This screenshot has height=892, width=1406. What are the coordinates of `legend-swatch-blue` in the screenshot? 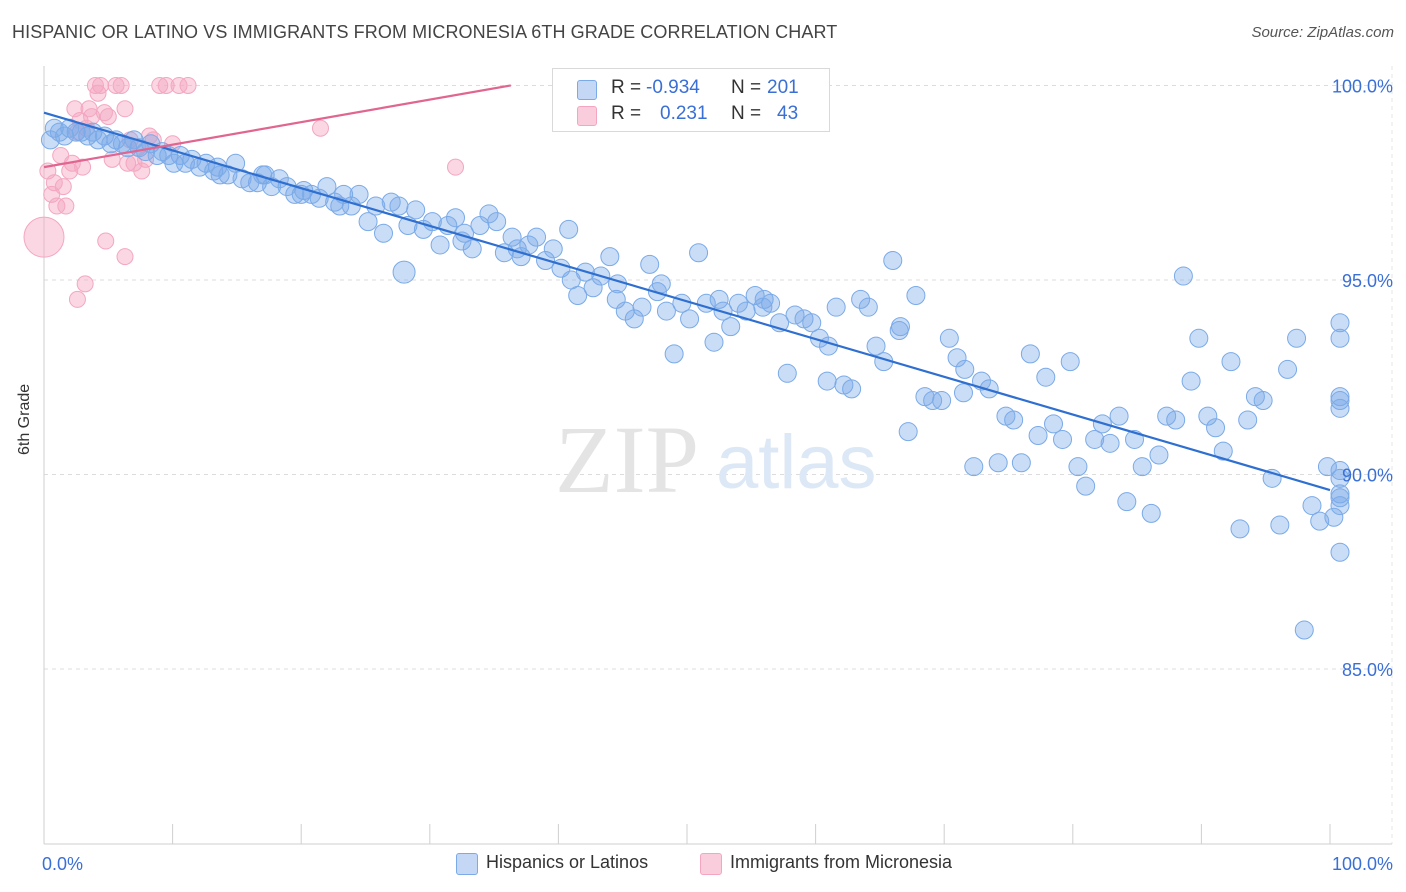 It's located at (587, 90).